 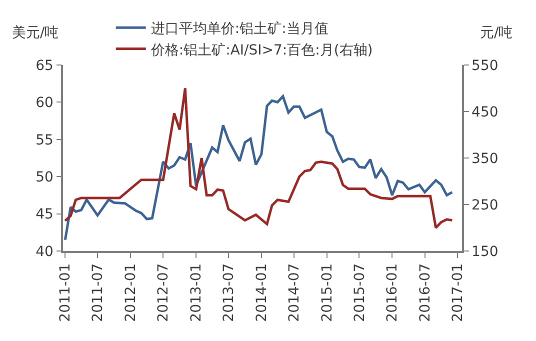 I want to click on x-tick-label: 2011-01, so click(x=66, y=292).